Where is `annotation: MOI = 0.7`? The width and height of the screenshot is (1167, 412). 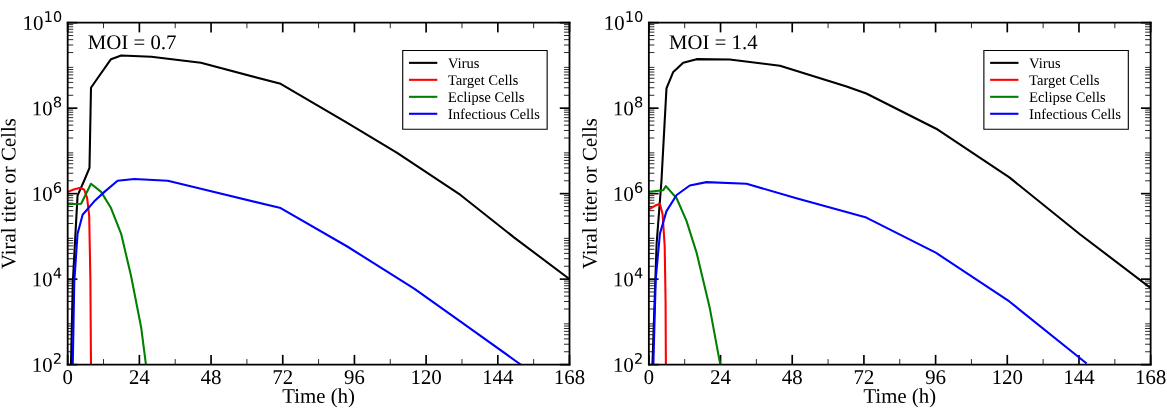
annotation: MOI = 0.7 is located at coordinates (132, 42).